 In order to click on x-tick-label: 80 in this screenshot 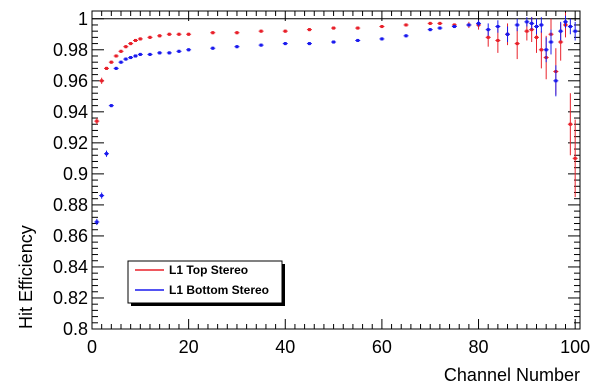, I will do `click(479, 347)`.